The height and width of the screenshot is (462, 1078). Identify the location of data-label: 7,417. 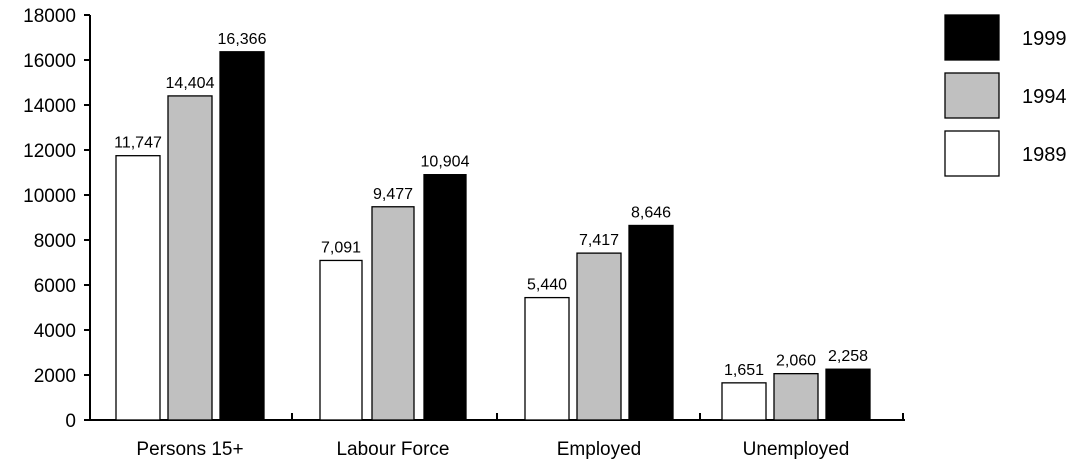
(599, 240).